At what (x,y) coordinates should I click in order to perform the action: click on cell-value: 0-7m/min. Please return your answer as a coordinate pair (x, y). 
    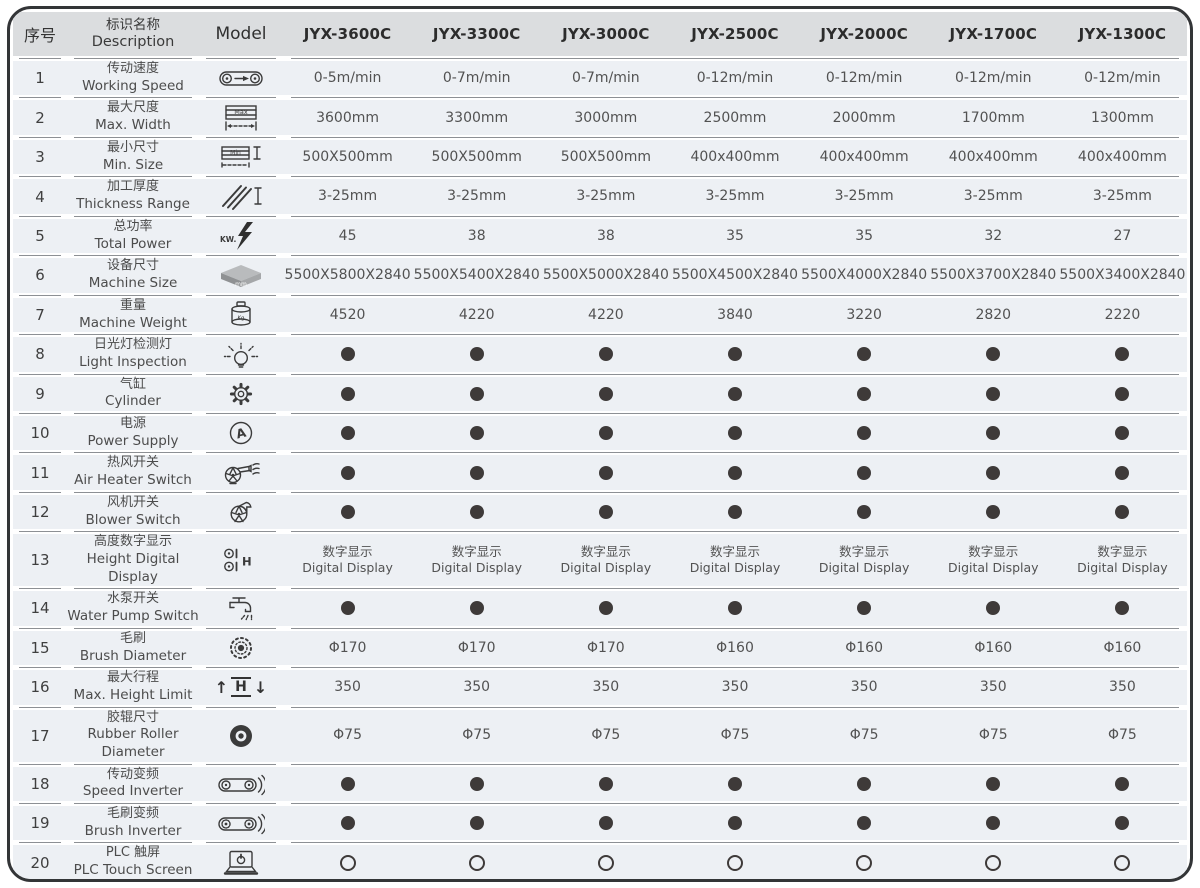
    Looking at the image, I should click on (605, 78).